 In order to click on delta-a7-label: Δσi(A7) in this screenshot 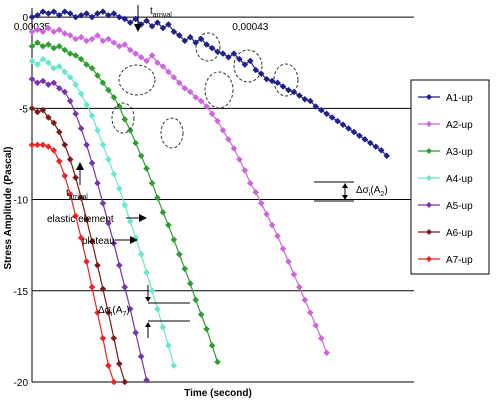, I will do `click(114, 311)`.